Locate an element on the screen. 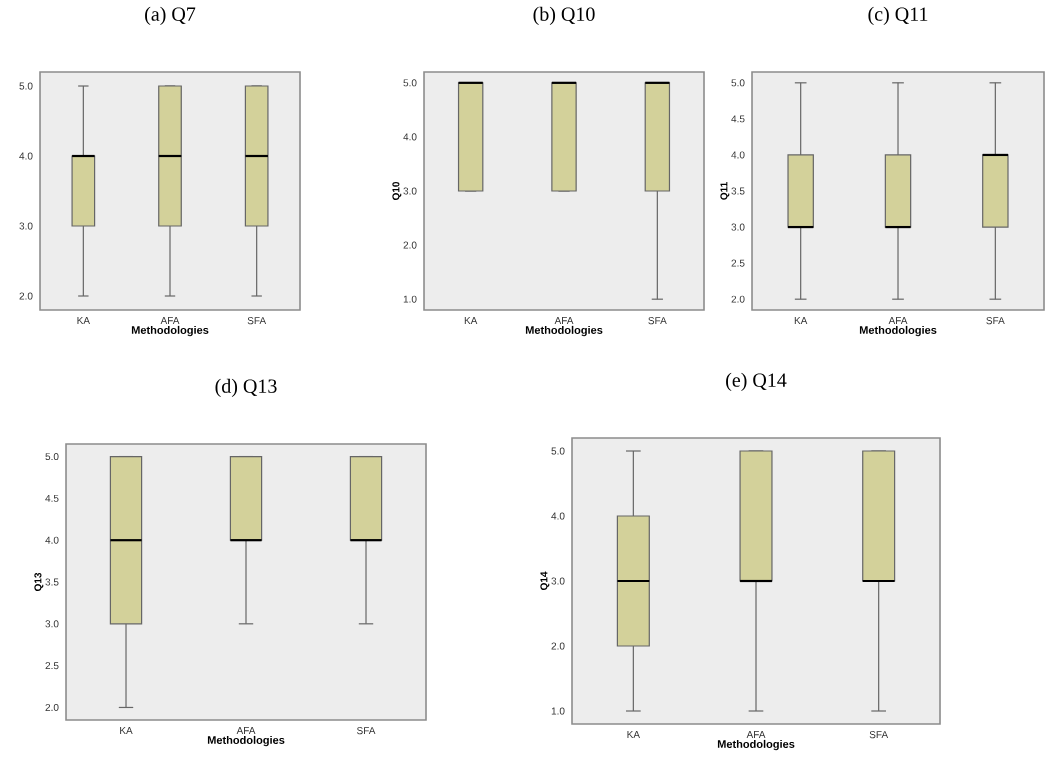  chart-title: (a) Q7 is located at coordinates (170, 15).